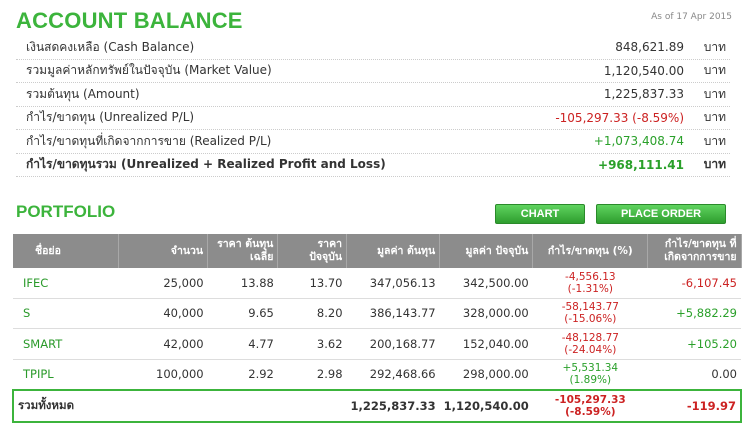 The width and height of the screenshot is (746, 430). What do you see at coordinates (163, 313) in the screenshot?
I see `qty-cell: 40,000` at bounding box center [163, 313].